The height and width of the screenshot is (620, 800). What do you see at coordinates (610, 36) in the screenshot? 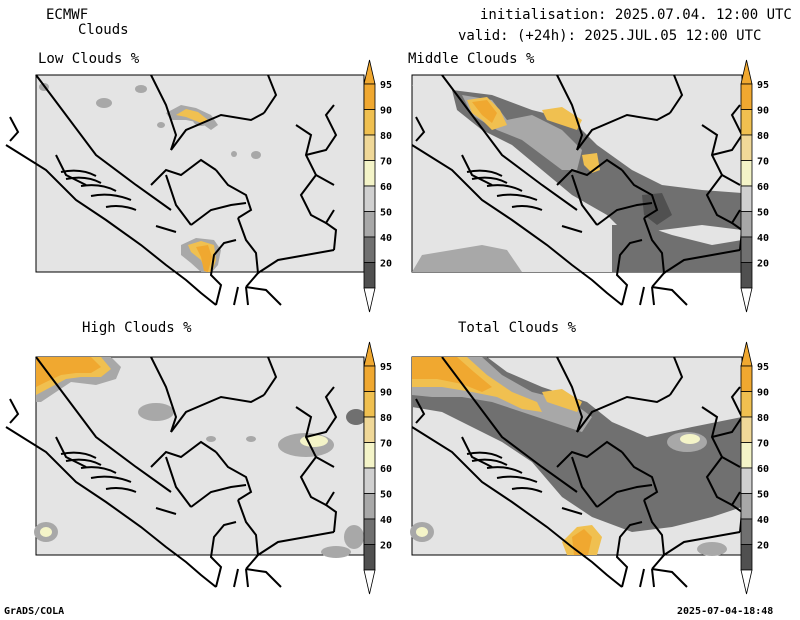
I see `valid-label: valid: (+24h): 2025.JUL.05 12:00 UTC` at bounding box center [610, 36].